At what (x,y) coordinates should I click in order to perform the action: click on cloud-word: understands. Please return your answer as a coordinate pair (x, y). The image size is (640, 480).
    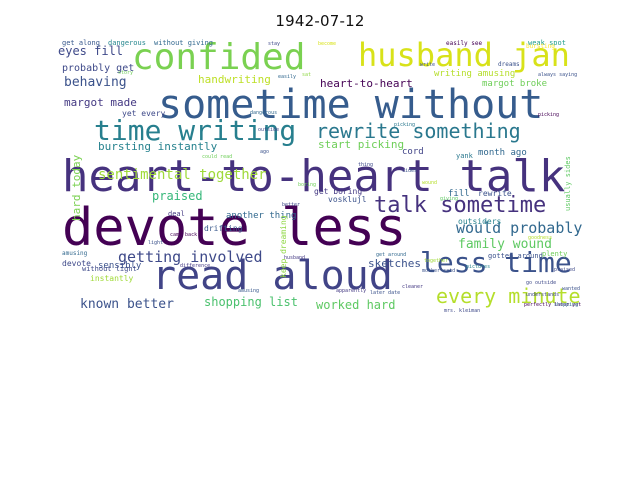
    Looking at the image, I should click on (542, 295).